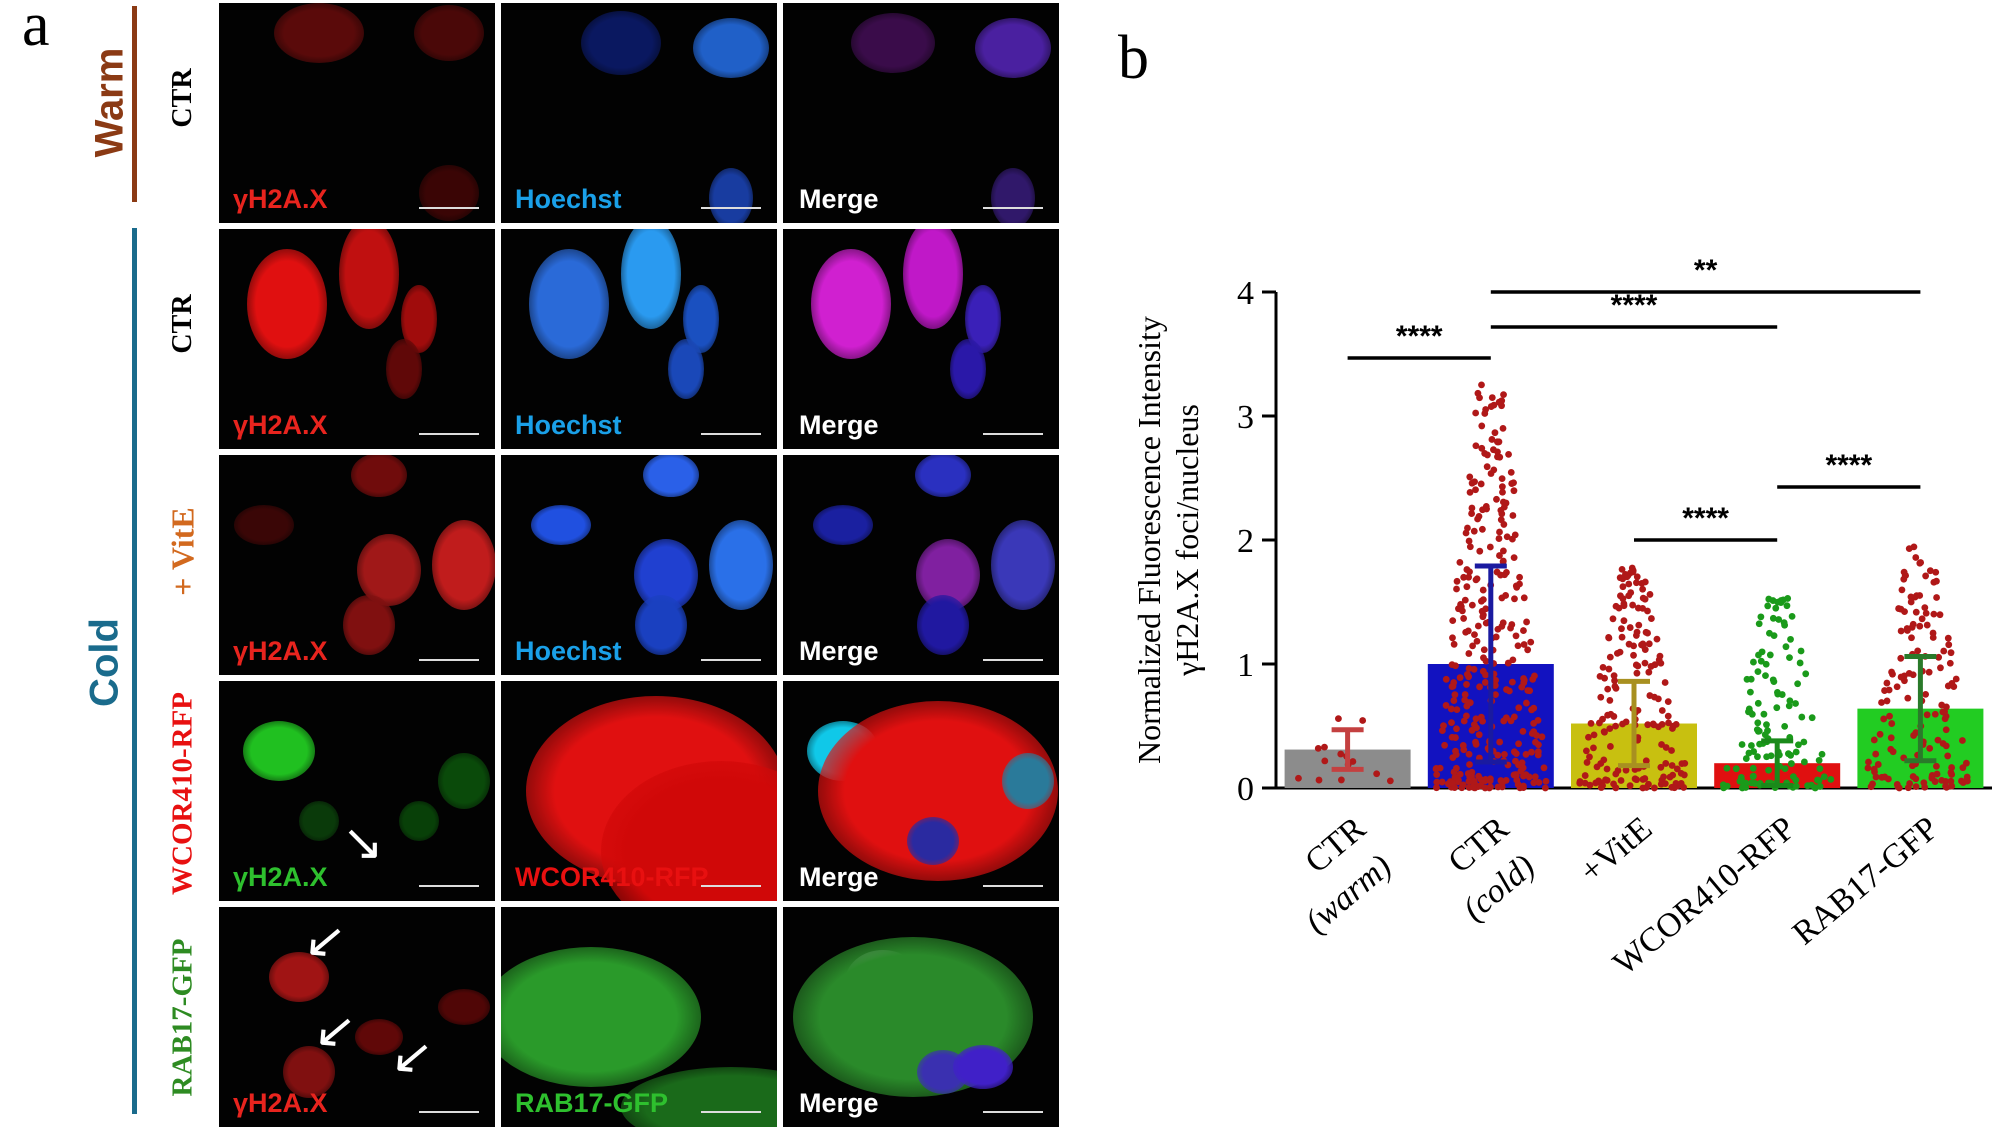 This screenshot has height=1131, width=2008. I want to click on warm-group-bar, so click(134, 104).